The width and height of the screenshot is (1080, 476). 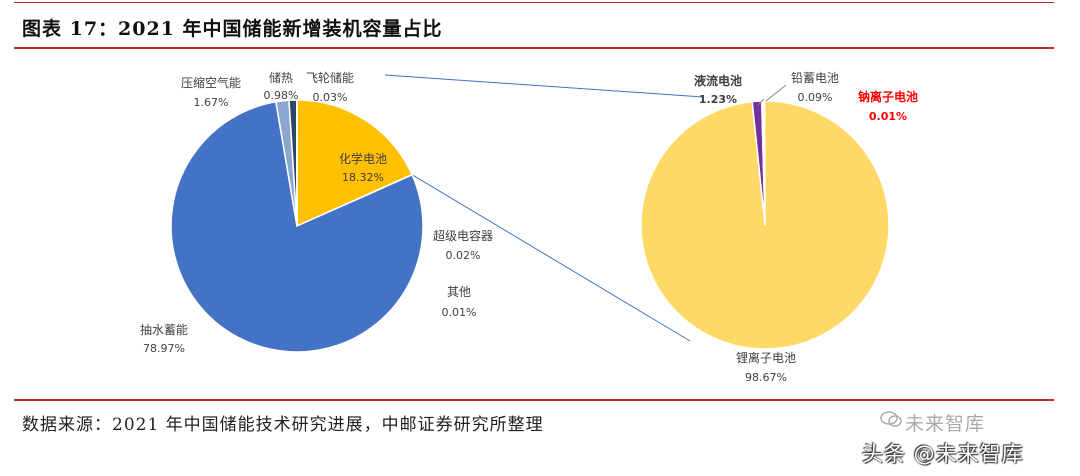 What do you see at coordinates (534, 2) in the screenshot?
I see `top-thin-rule` at bounding box center [534, 2].